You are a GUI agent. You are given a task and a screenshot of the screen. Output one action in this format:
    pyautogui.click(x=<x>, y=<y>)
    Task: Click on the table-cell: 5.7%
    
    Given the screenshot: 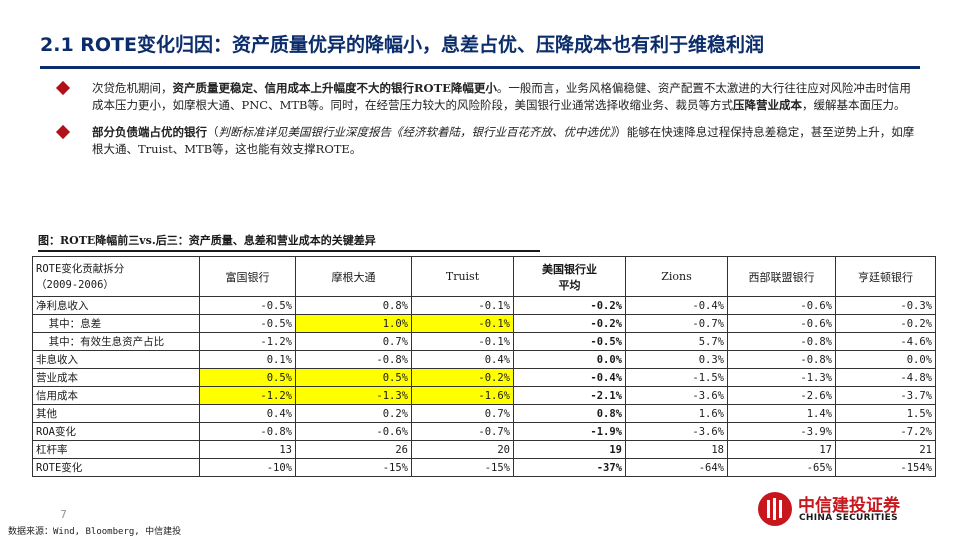 What is the action you would take?
    pyautogui.click(x=676, y=341)
    